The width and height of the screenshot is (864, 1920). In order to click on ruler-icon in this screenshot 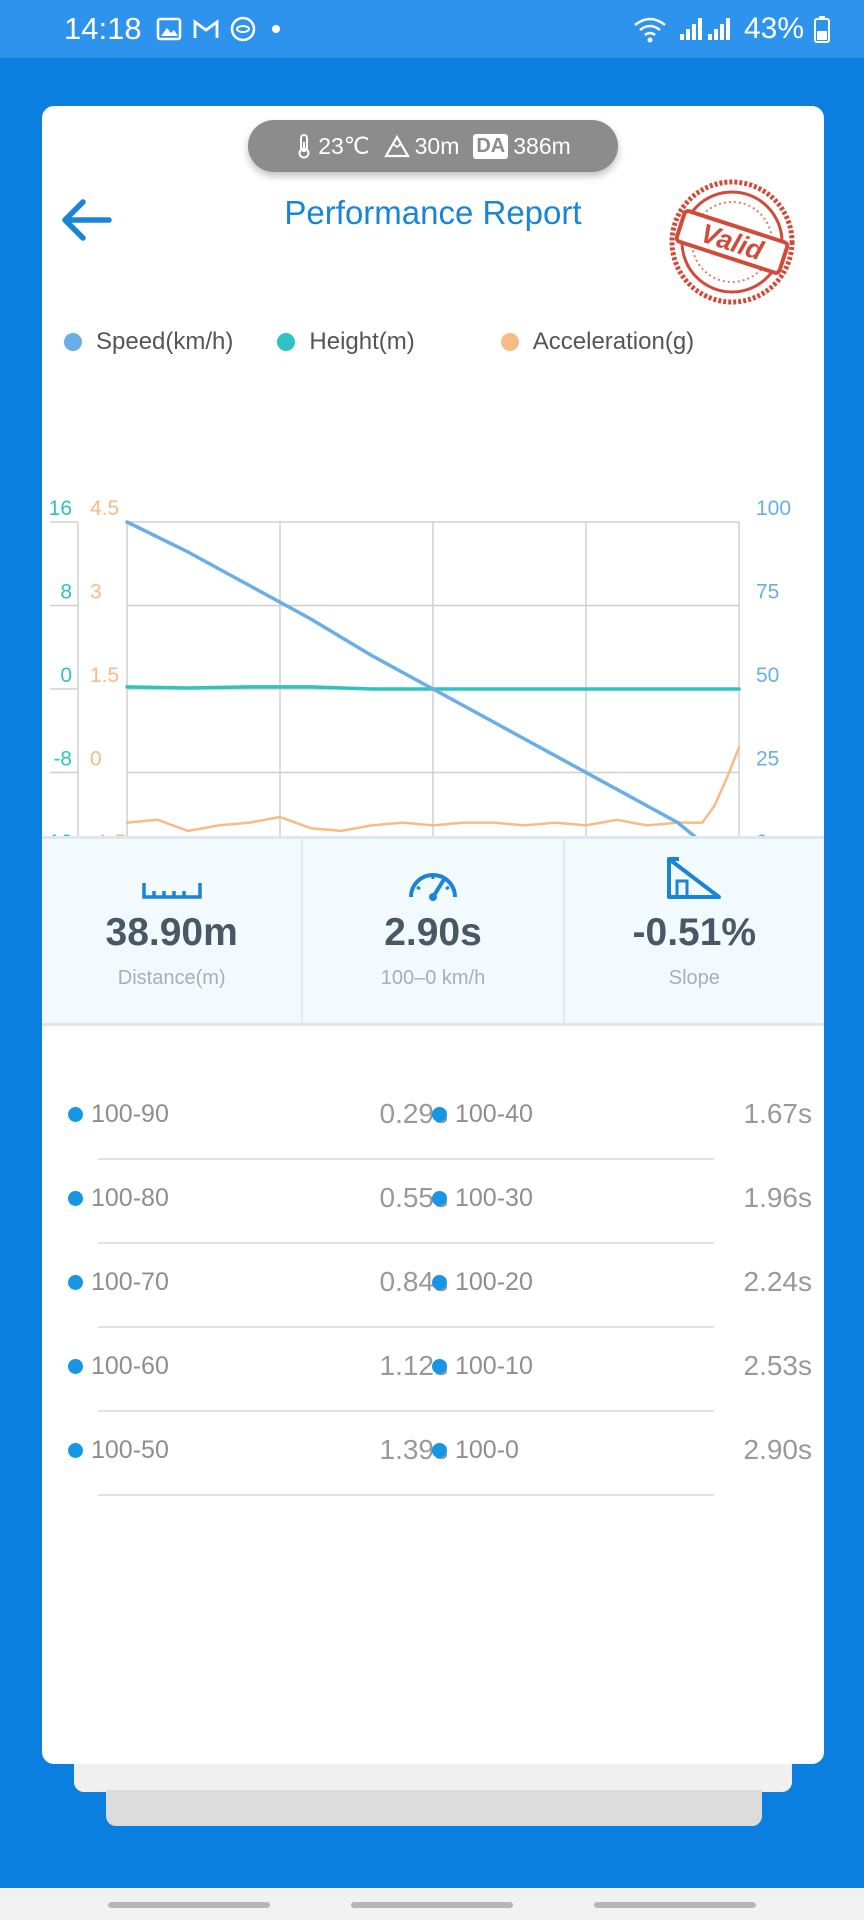, I will do `click(171, 881)`.